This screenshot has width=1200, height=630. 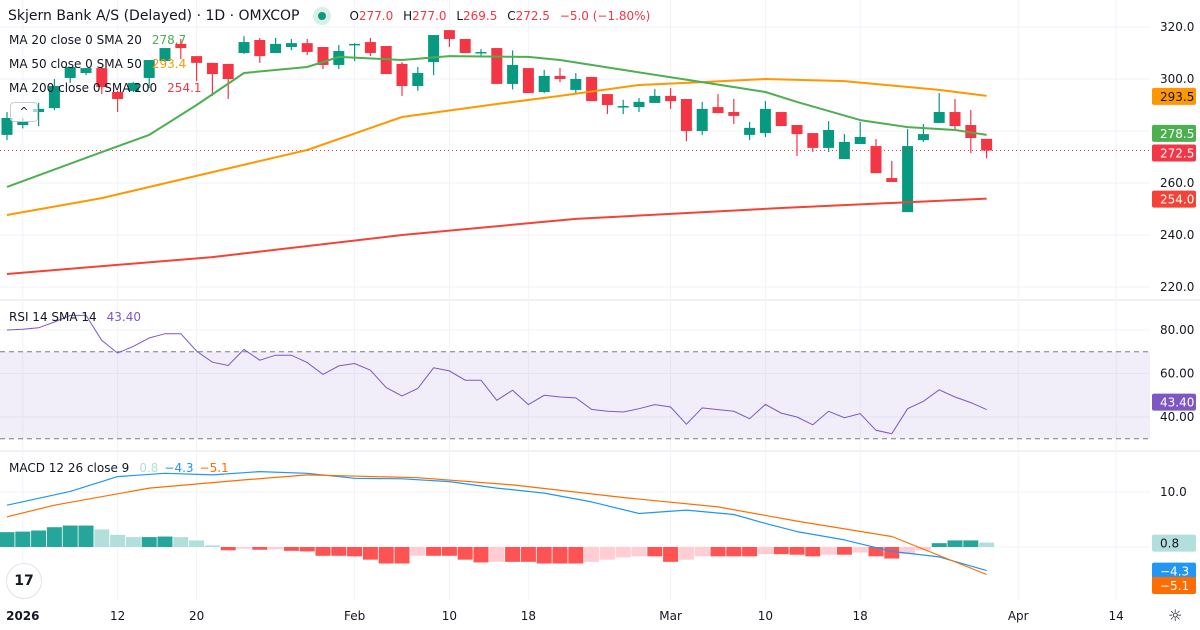 I want to click on legend-signal-value: −5.1, so click(x=214, y=468).